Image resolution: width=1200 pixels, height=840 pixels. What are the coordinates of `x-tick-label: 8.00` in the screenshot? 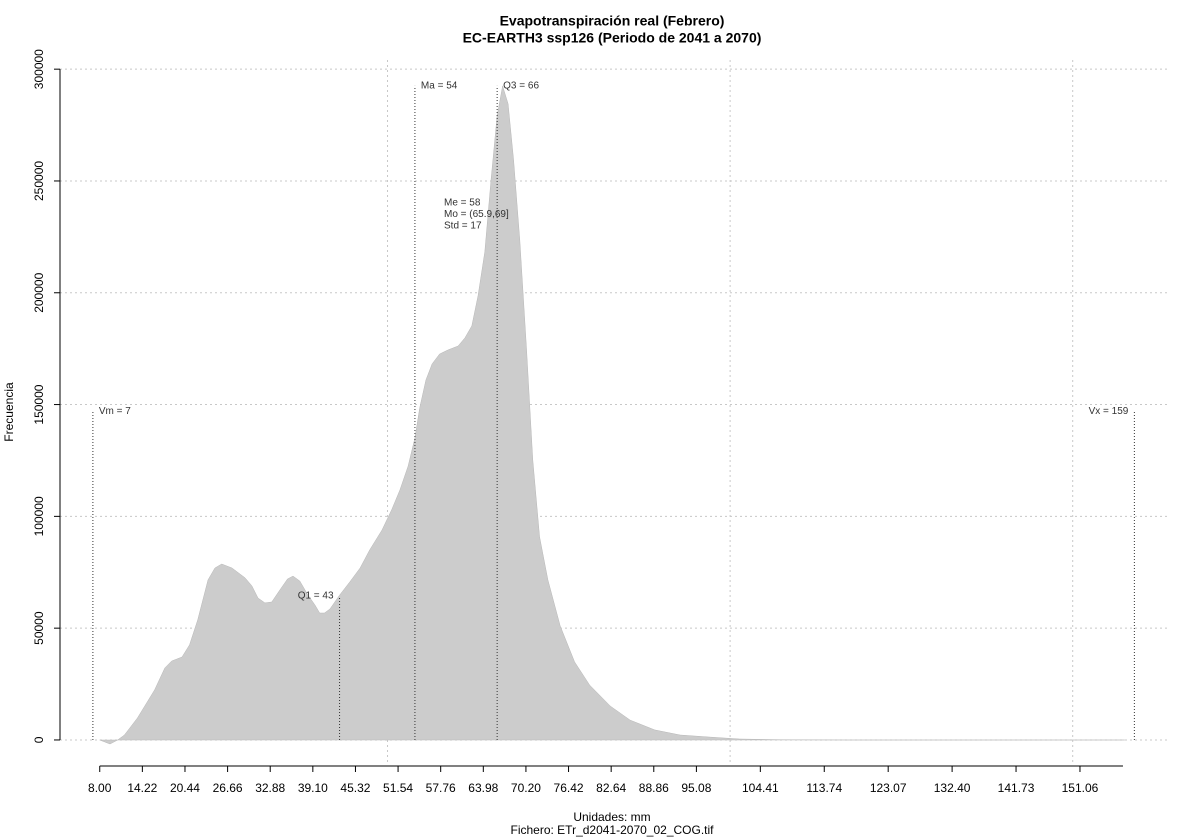 It's located at (100, 788).